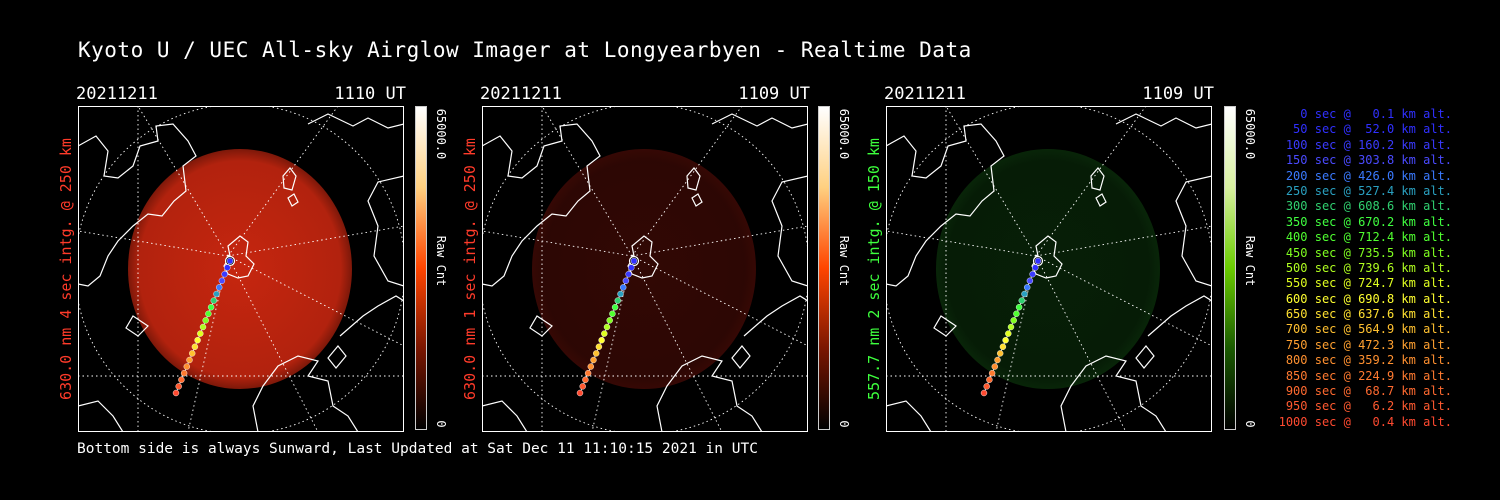 This screenshot has height=500, width=1500. I want to click on legend-entry: 650 sec @ 637.6 km alt., so click(1368, 314).